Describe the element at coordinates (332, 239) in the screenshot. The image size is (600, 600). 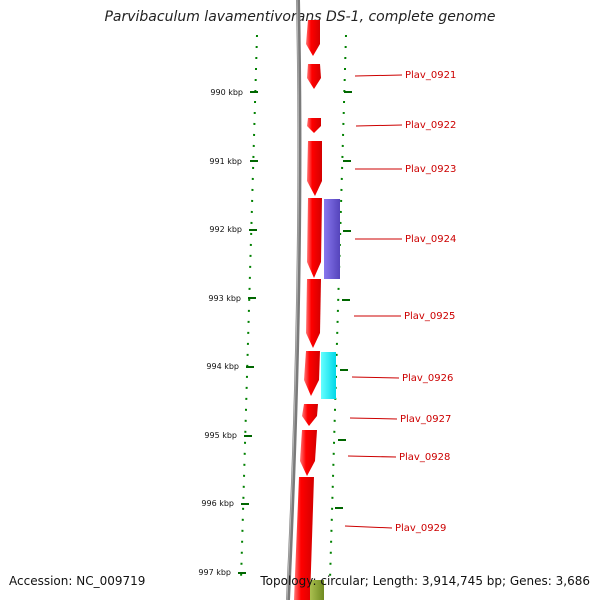
I see `feature-block-purple` at that location.